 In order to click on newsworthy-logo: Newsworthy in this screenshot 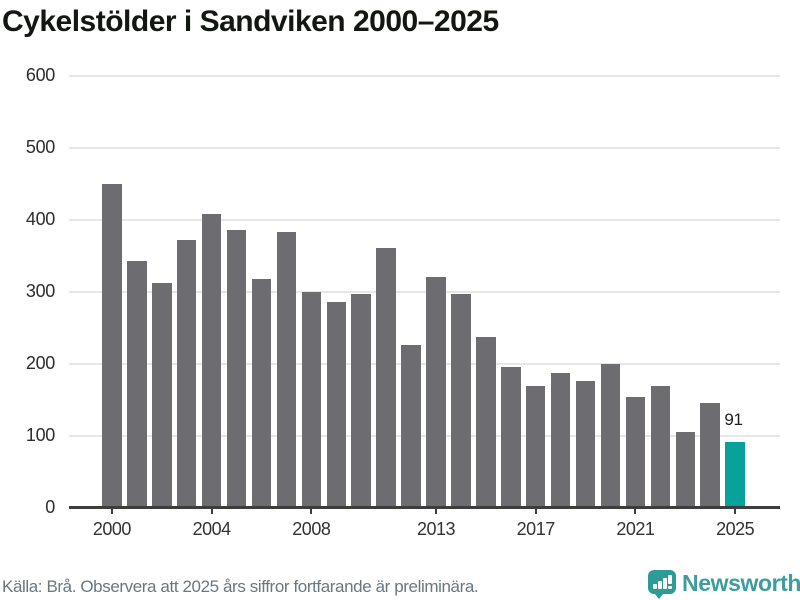, I will do `click(724, 584)`.